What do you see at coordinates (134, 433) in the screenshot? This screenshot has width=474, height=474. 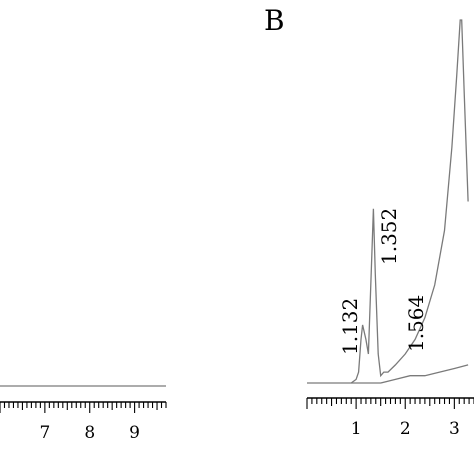 I see `x-tick-label: 9` at bounding box center [134, 433].